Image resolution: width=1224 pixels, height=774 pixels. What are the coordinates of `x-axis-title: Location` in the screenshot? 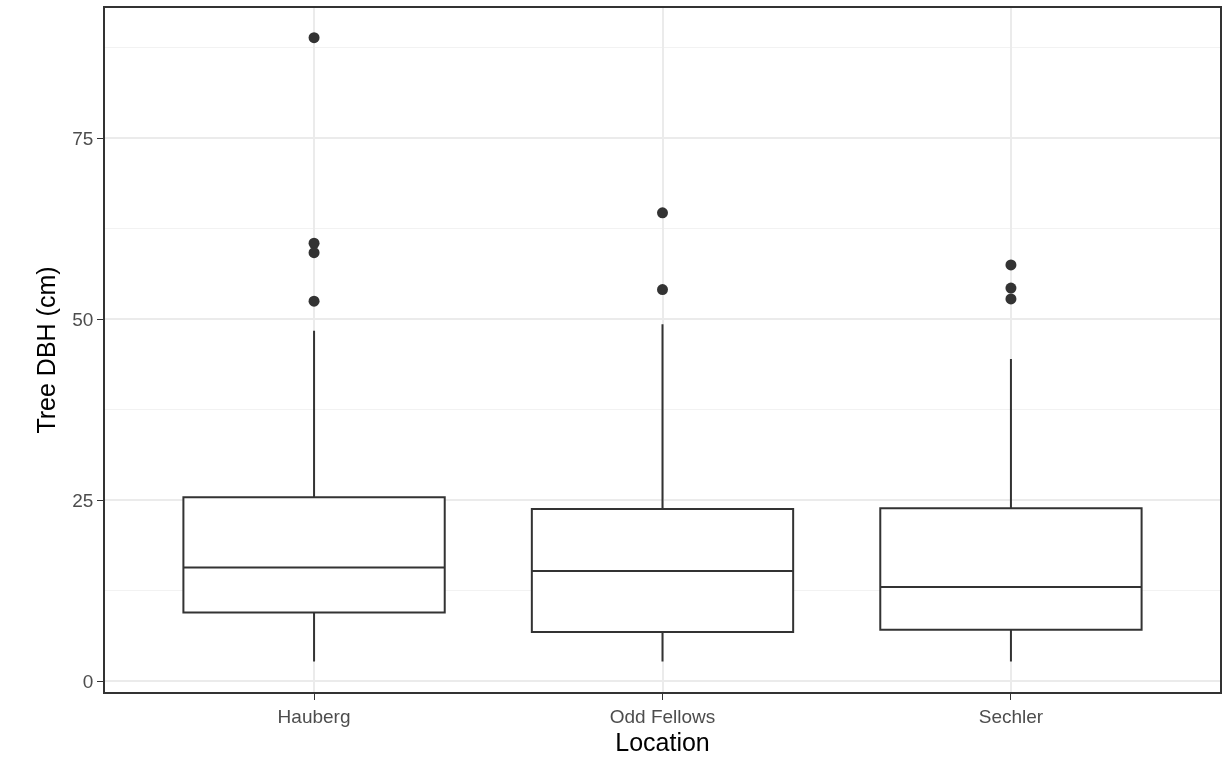 It's located at (662, 742).